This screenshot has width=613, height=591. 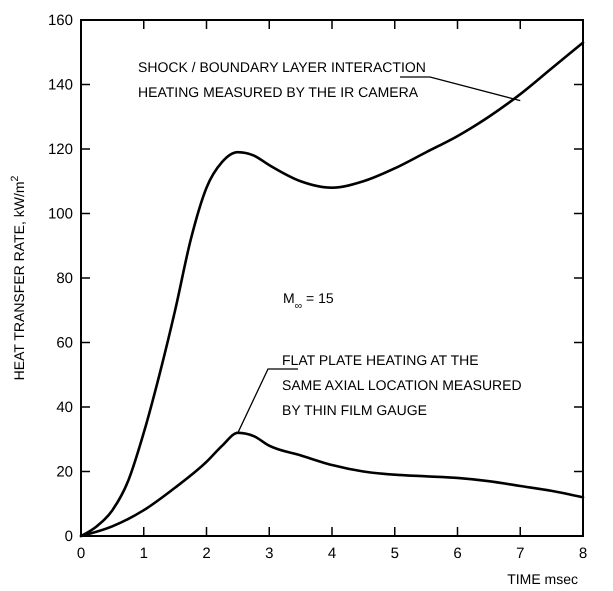 I want to click on x-tick-label: 2, so click(x=206, y=553).